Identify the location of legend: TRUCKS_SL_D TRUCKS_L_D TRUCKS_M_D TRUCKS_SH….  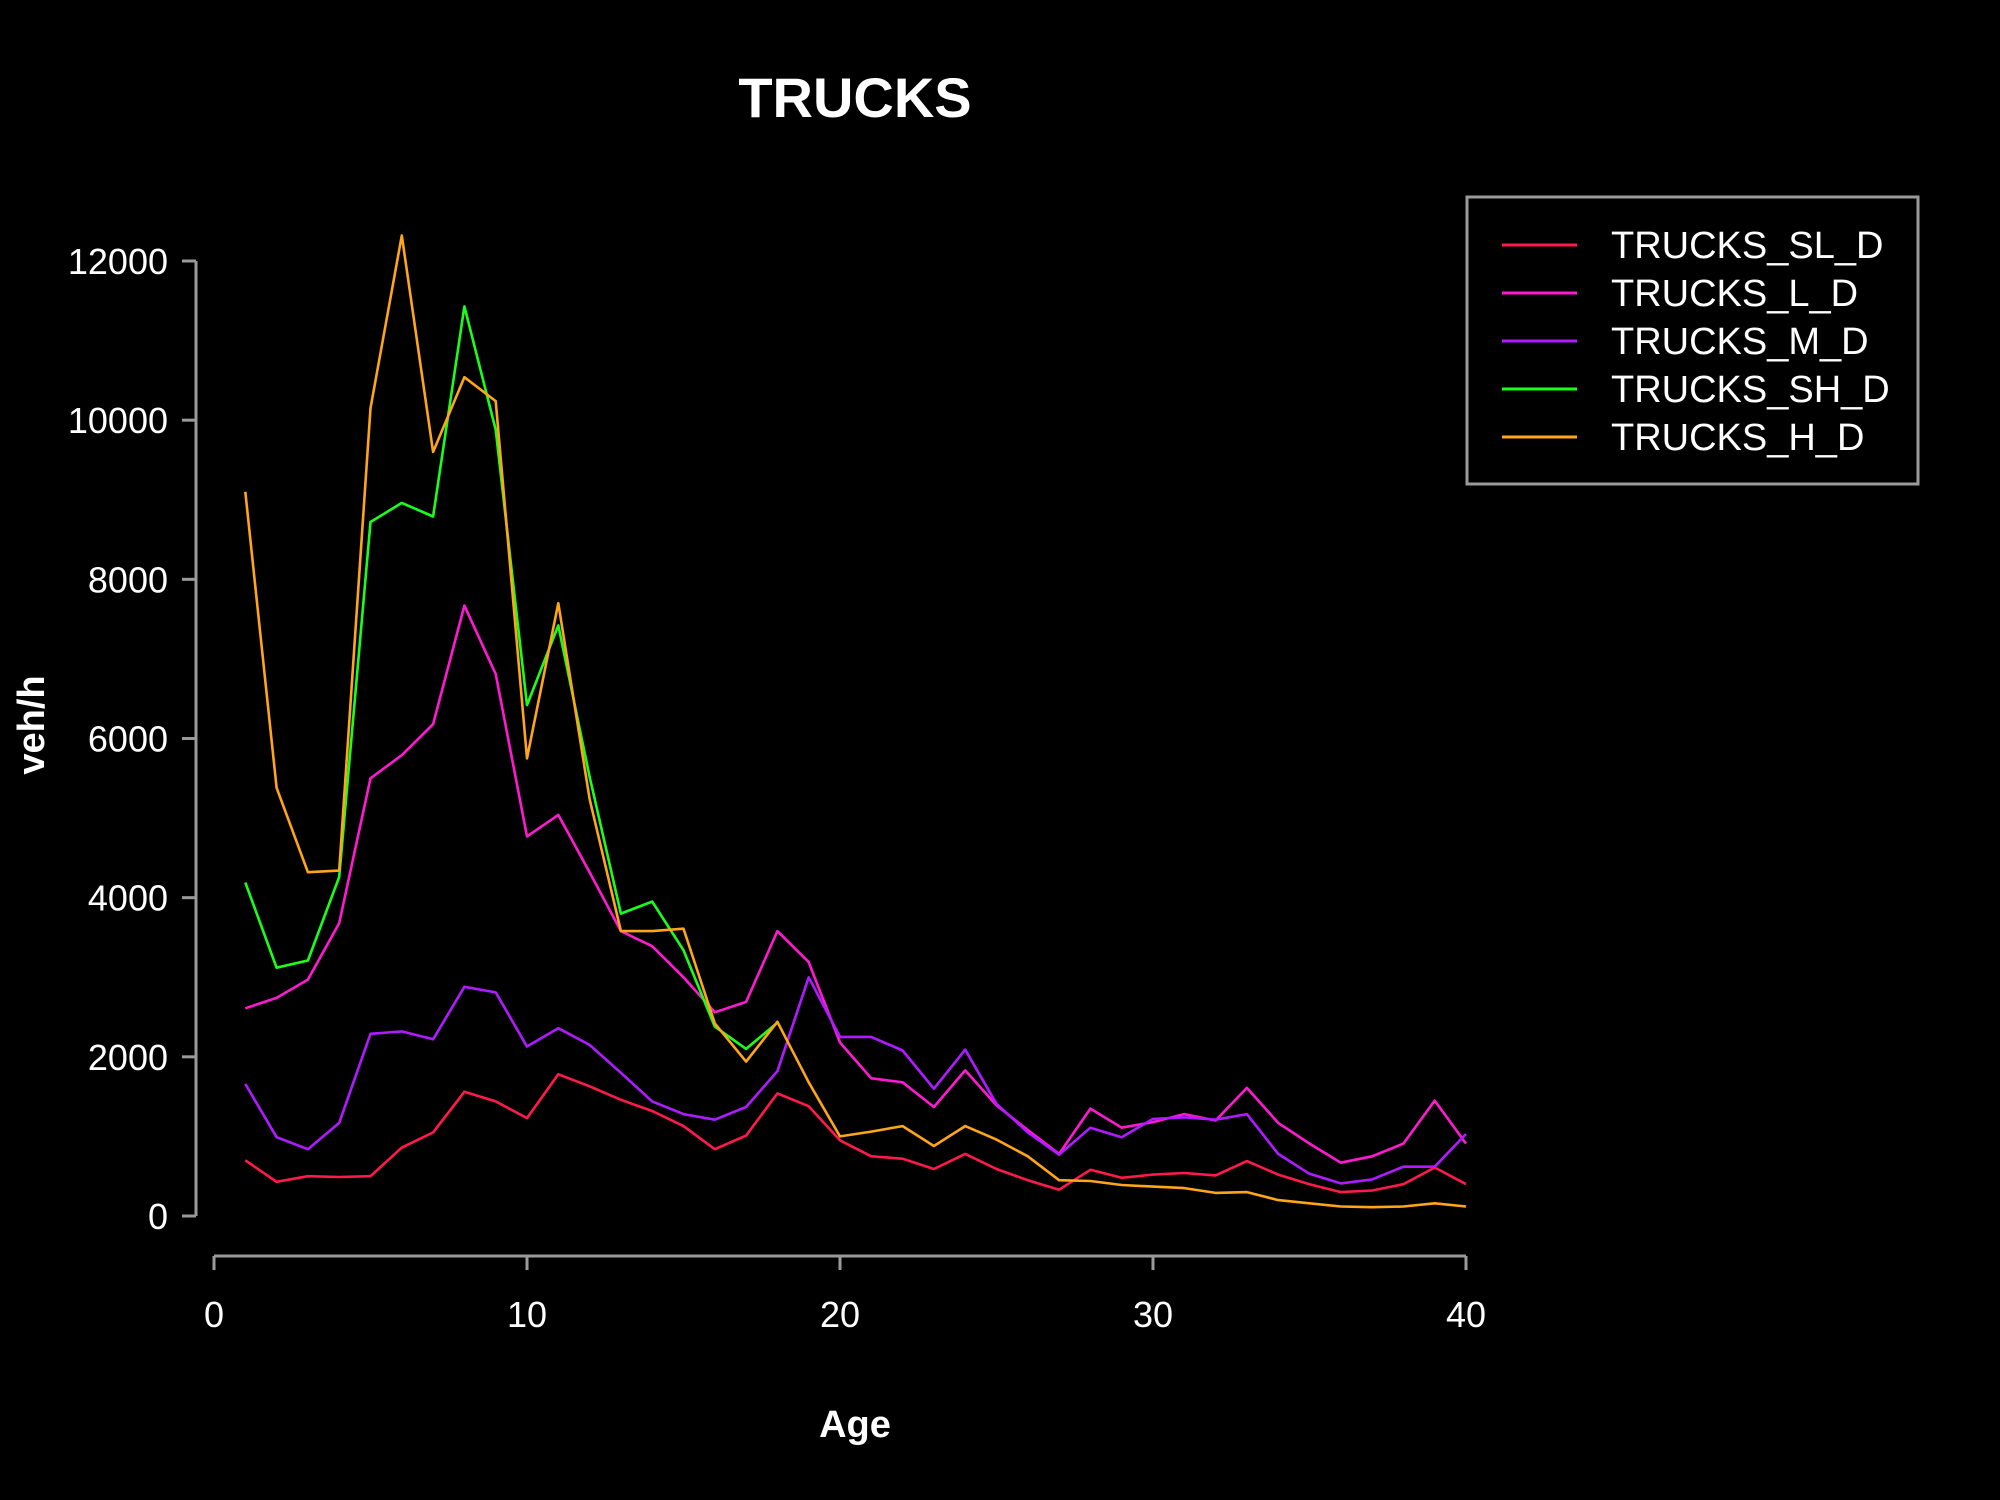
(1692, 340).